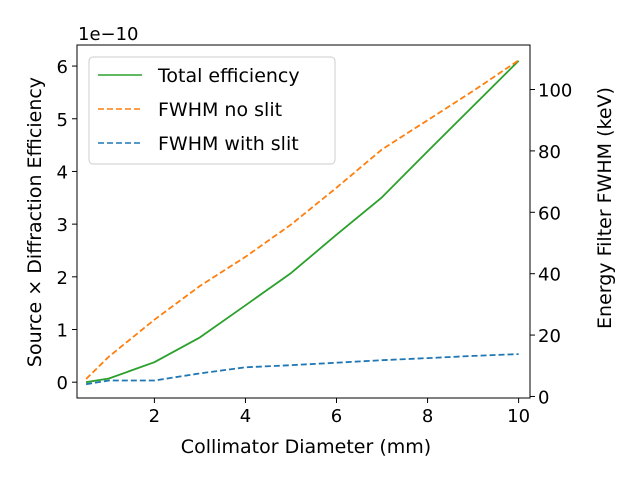 Image resolution: width=640 pixels, height=480 pixels. I want to click on legend-label-total-efficiency: Total efficiency, so click(228, 76).